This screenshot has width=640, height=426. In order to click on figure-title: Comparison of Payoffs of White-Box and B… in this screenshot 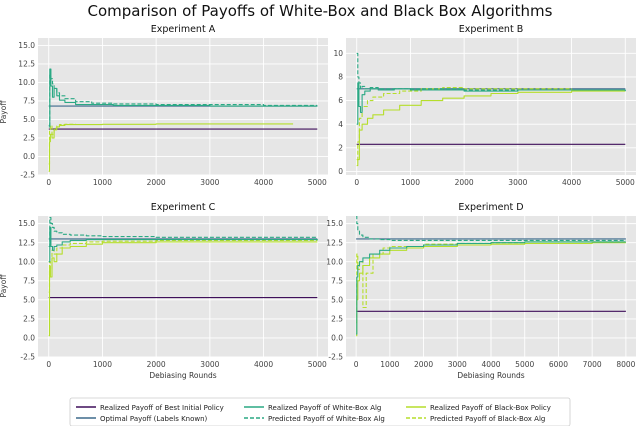, I will do `click(320, 11)`.